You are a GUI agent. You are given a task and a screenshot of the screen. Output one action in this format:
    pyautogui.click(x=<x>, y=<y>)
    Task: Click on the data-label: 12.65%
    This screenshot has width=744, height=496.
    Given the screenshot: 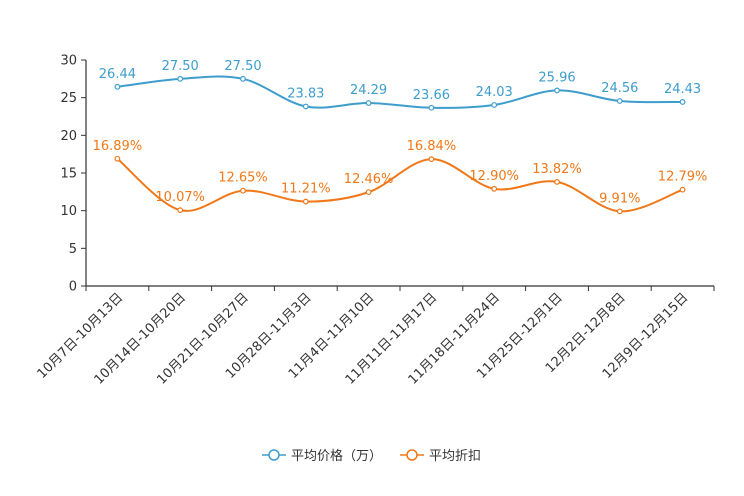 What is the action you would take?
    pyautogui.click(x=243, y=178)
    